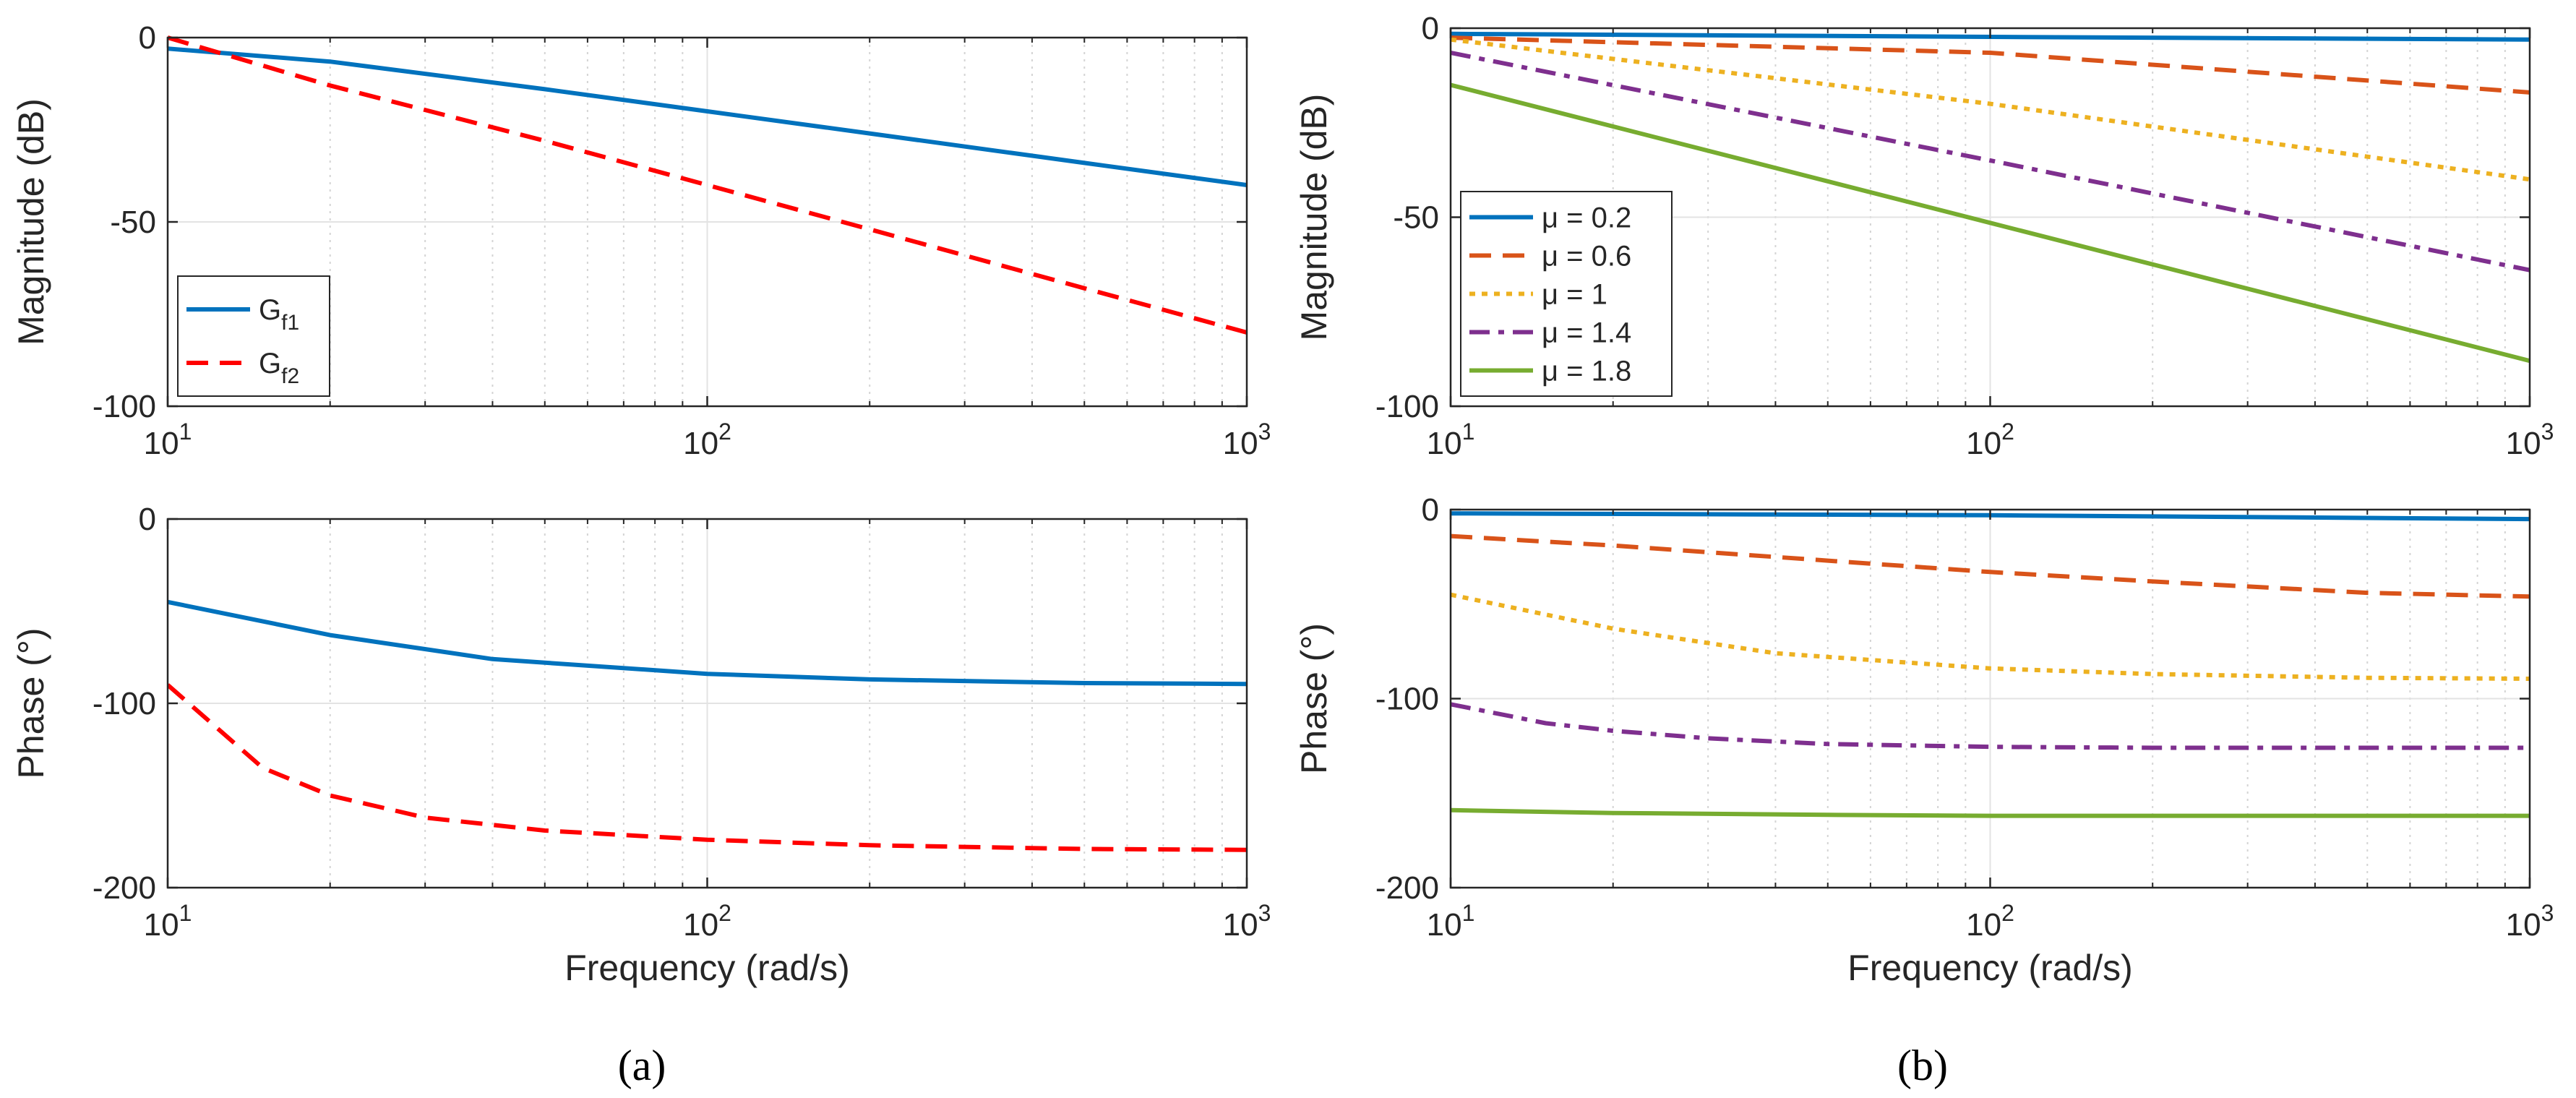 The width and height of the screenshot is (2576, 1098). What do you see at coordinates (1587, 333) in the screenshot?
I see `legend-entry-4: μ = 1.4` at bounding box center [1587, 333].